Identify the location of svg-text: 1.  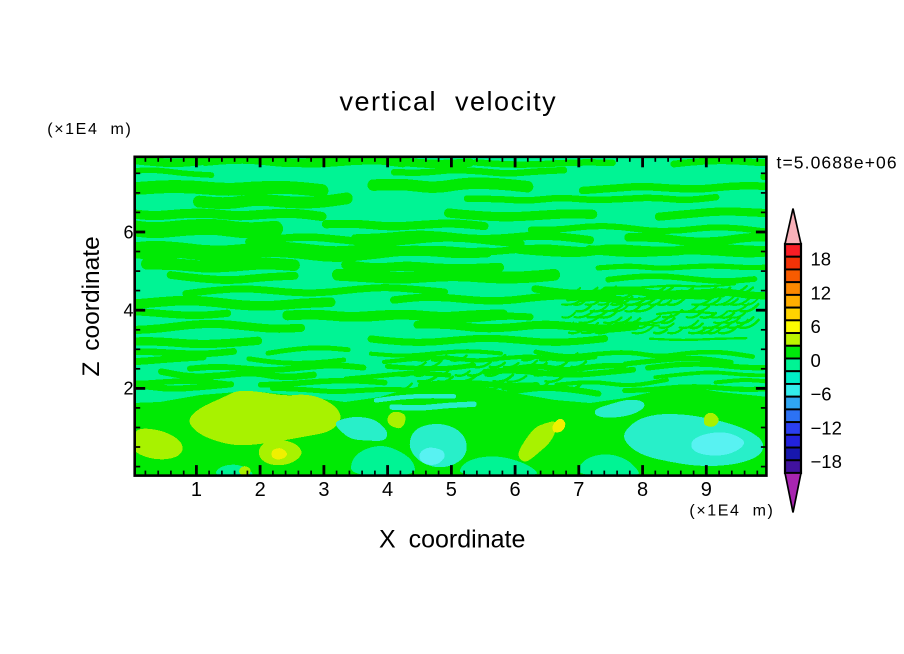
(196, 490).